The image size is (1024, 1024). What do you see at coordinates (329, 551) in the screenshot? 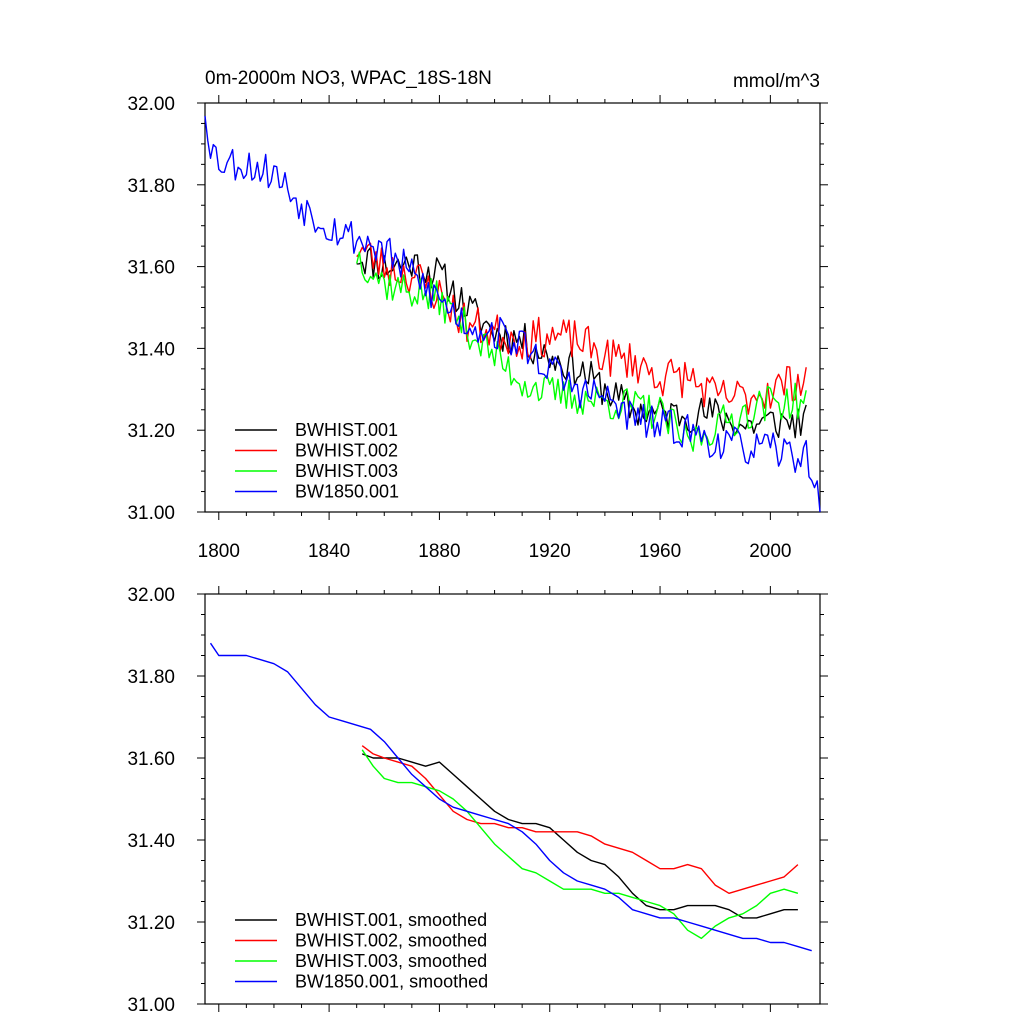
I see `x-tick-label: 1840` at bounding box center [329, 551].